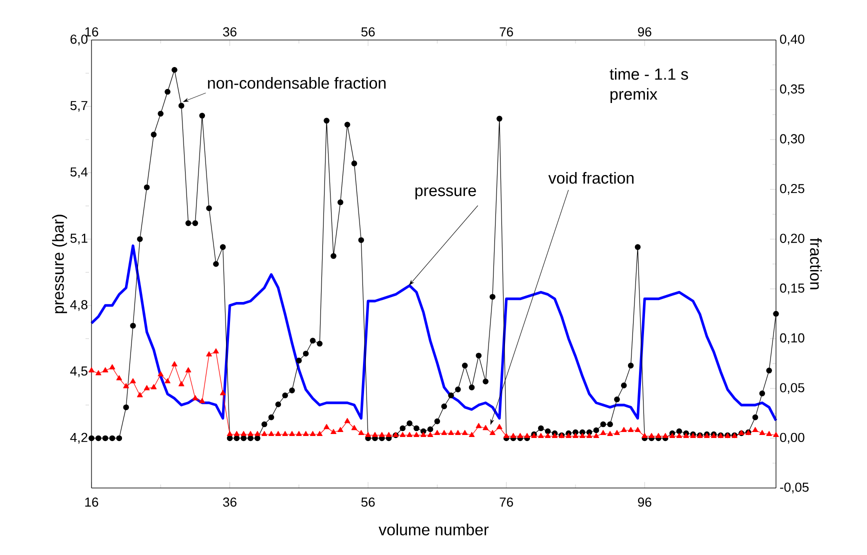 This screenshot has width=867, height=555. What do you see at coordinates (60, 264) in the screenshot?
I see `y-axis-title: pressure (bar)` at bounding box center [60, 264].